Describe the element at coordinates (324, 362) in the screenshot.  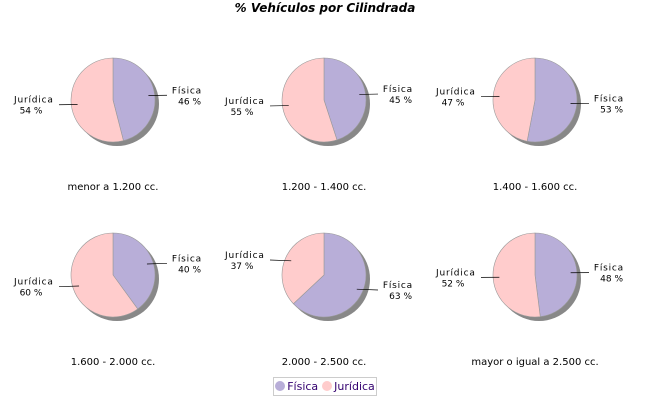
I see `category-label: 2.000 - 2.500 cc.` at that location.